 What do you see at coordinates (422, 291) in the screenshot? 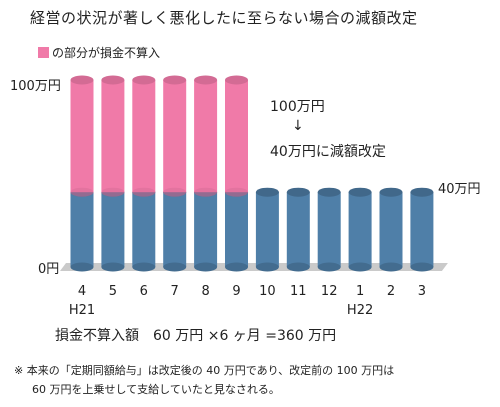
I see `x-tick-label-3: 3` at bounding box center [422, 291].